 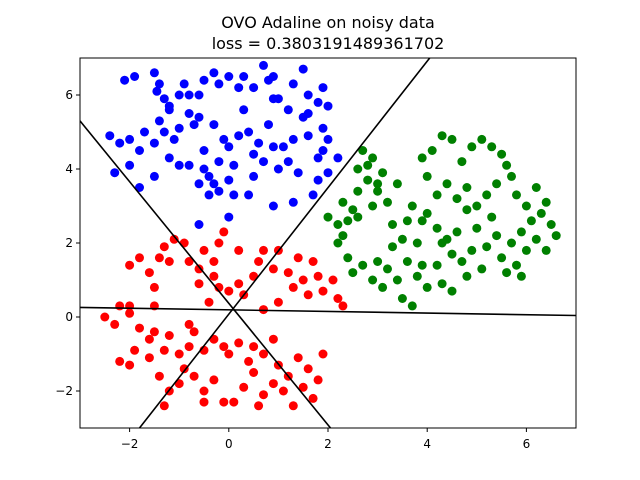 What do you see at coordinates (69, 169) in the screenshot?
I see `y-tick-label: 4` at bounding box center [69, 169].